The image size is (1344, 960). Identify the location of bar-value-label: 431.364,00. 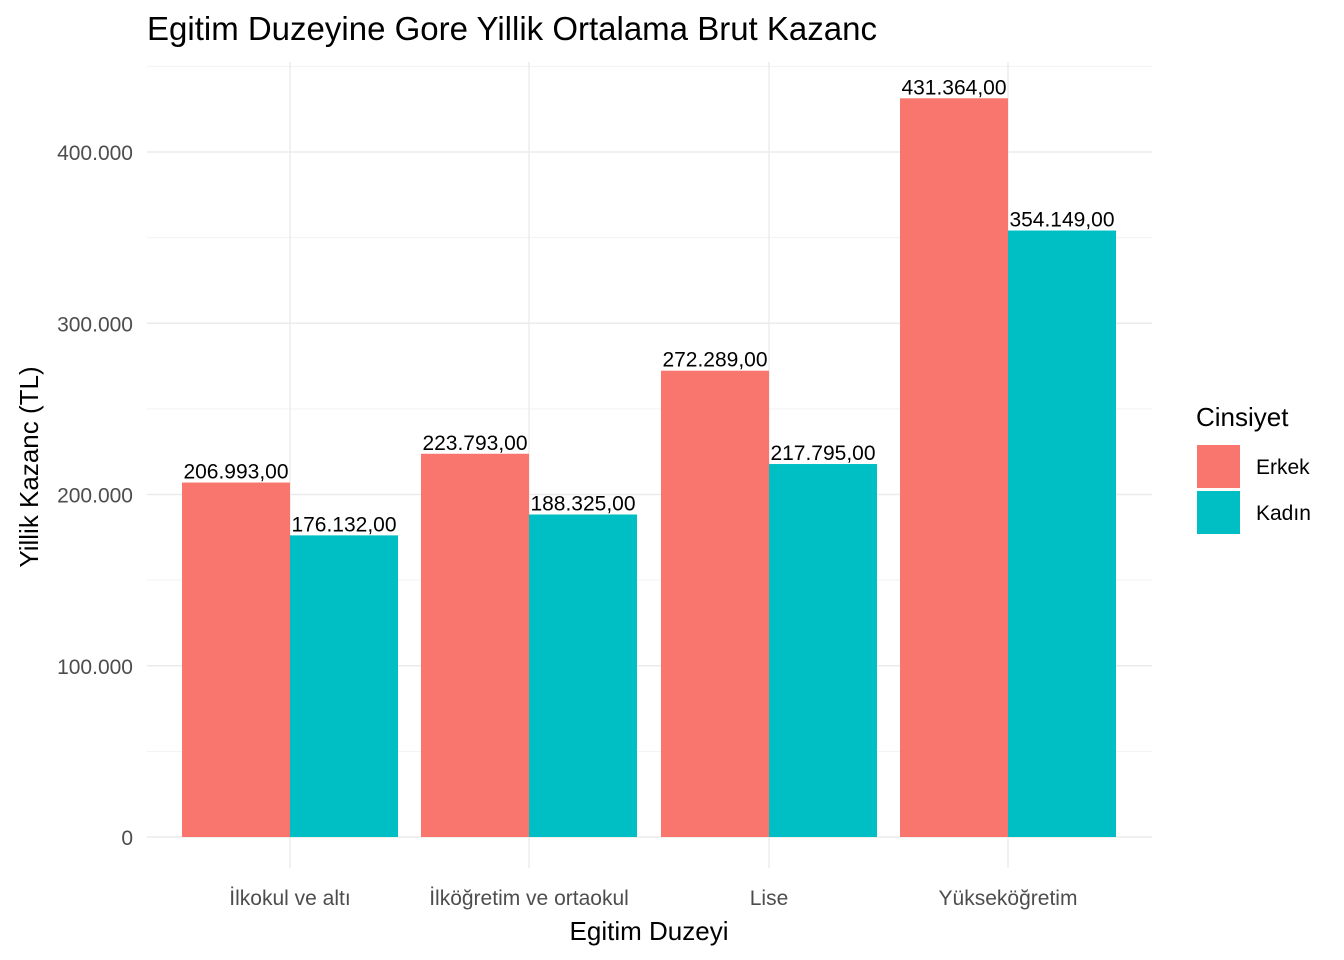
(953, 87).